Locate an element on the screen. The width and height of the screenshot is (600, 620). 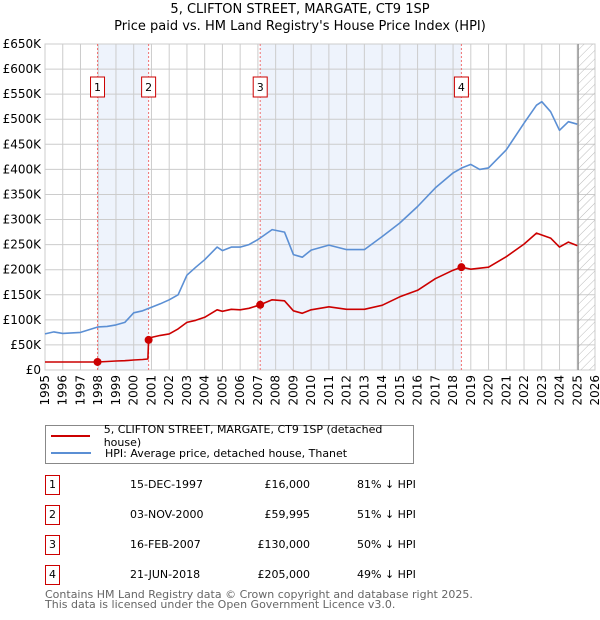
sale-date: 15-DEC-1997 is located at coordinates (167, 484).